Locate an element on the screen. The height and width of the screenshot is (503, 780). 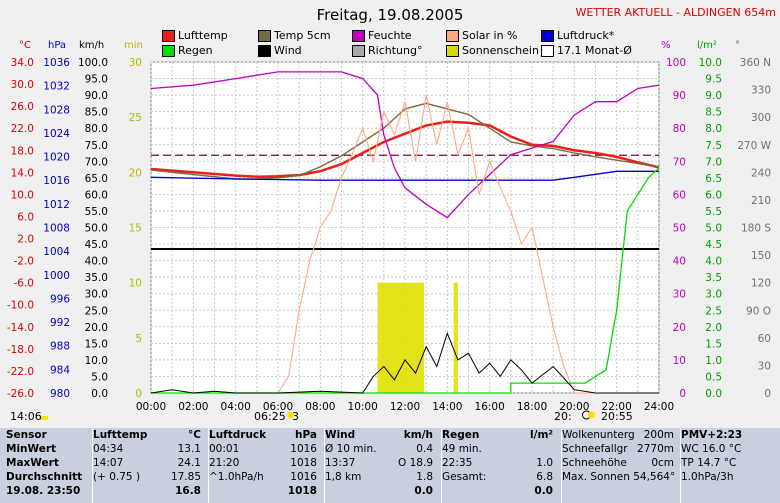
axis-tick-label-hpa: 988 is located at coordinates (60, 347).